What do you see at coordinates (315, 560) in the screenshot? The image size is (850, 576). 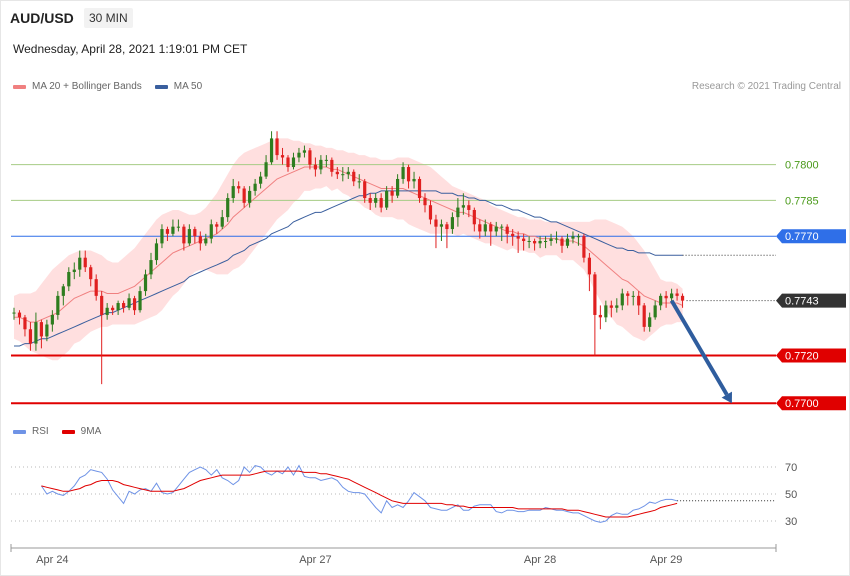 I see `x-tick-label: Apr 27` at bounding box center [315, 560].